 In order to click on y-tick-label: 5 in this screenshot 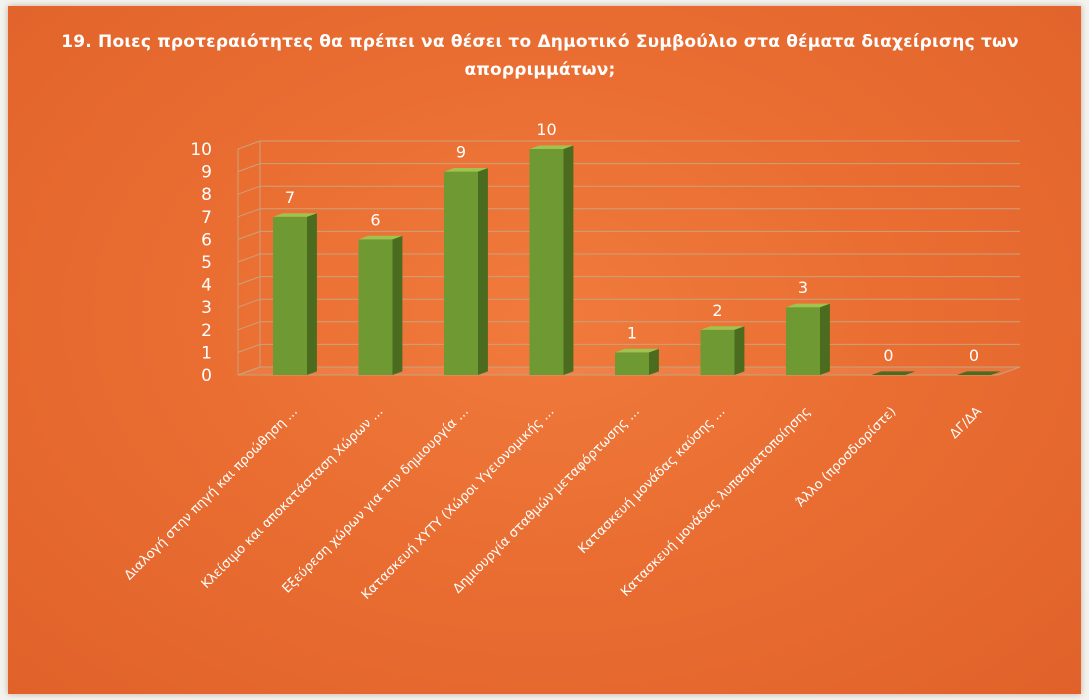, I will do `click(206, 263)`.